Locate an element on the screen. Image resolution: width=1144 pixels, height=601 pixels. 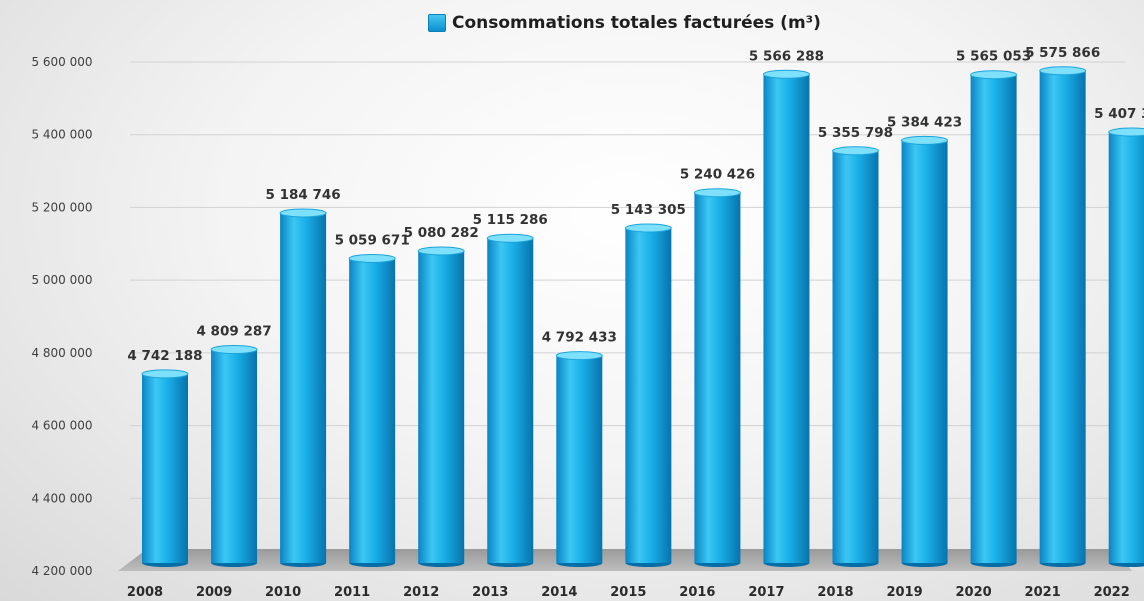
x-tick-label: 2016 is located at coordinates (697, 592).